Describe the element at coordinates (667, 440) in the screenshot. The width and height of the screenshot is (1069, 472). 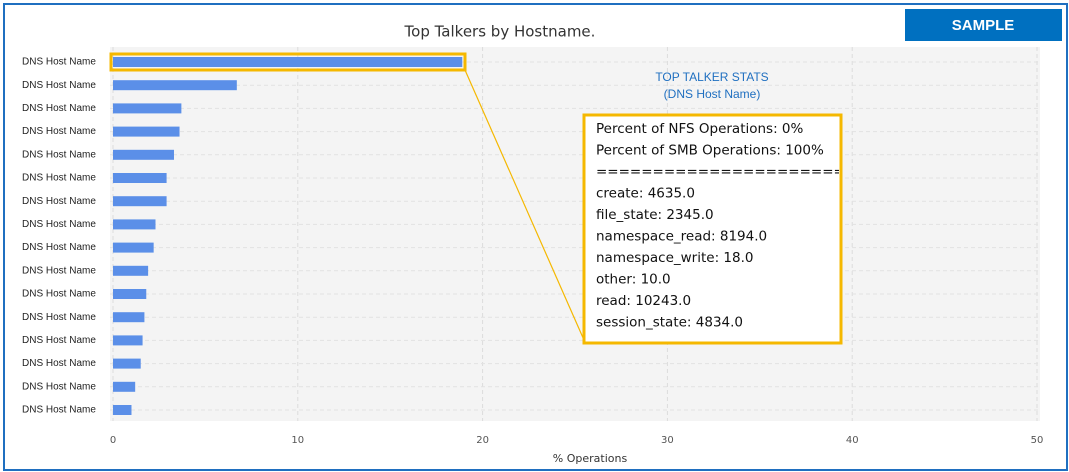
I see `x-tick-label: 30` at that location.